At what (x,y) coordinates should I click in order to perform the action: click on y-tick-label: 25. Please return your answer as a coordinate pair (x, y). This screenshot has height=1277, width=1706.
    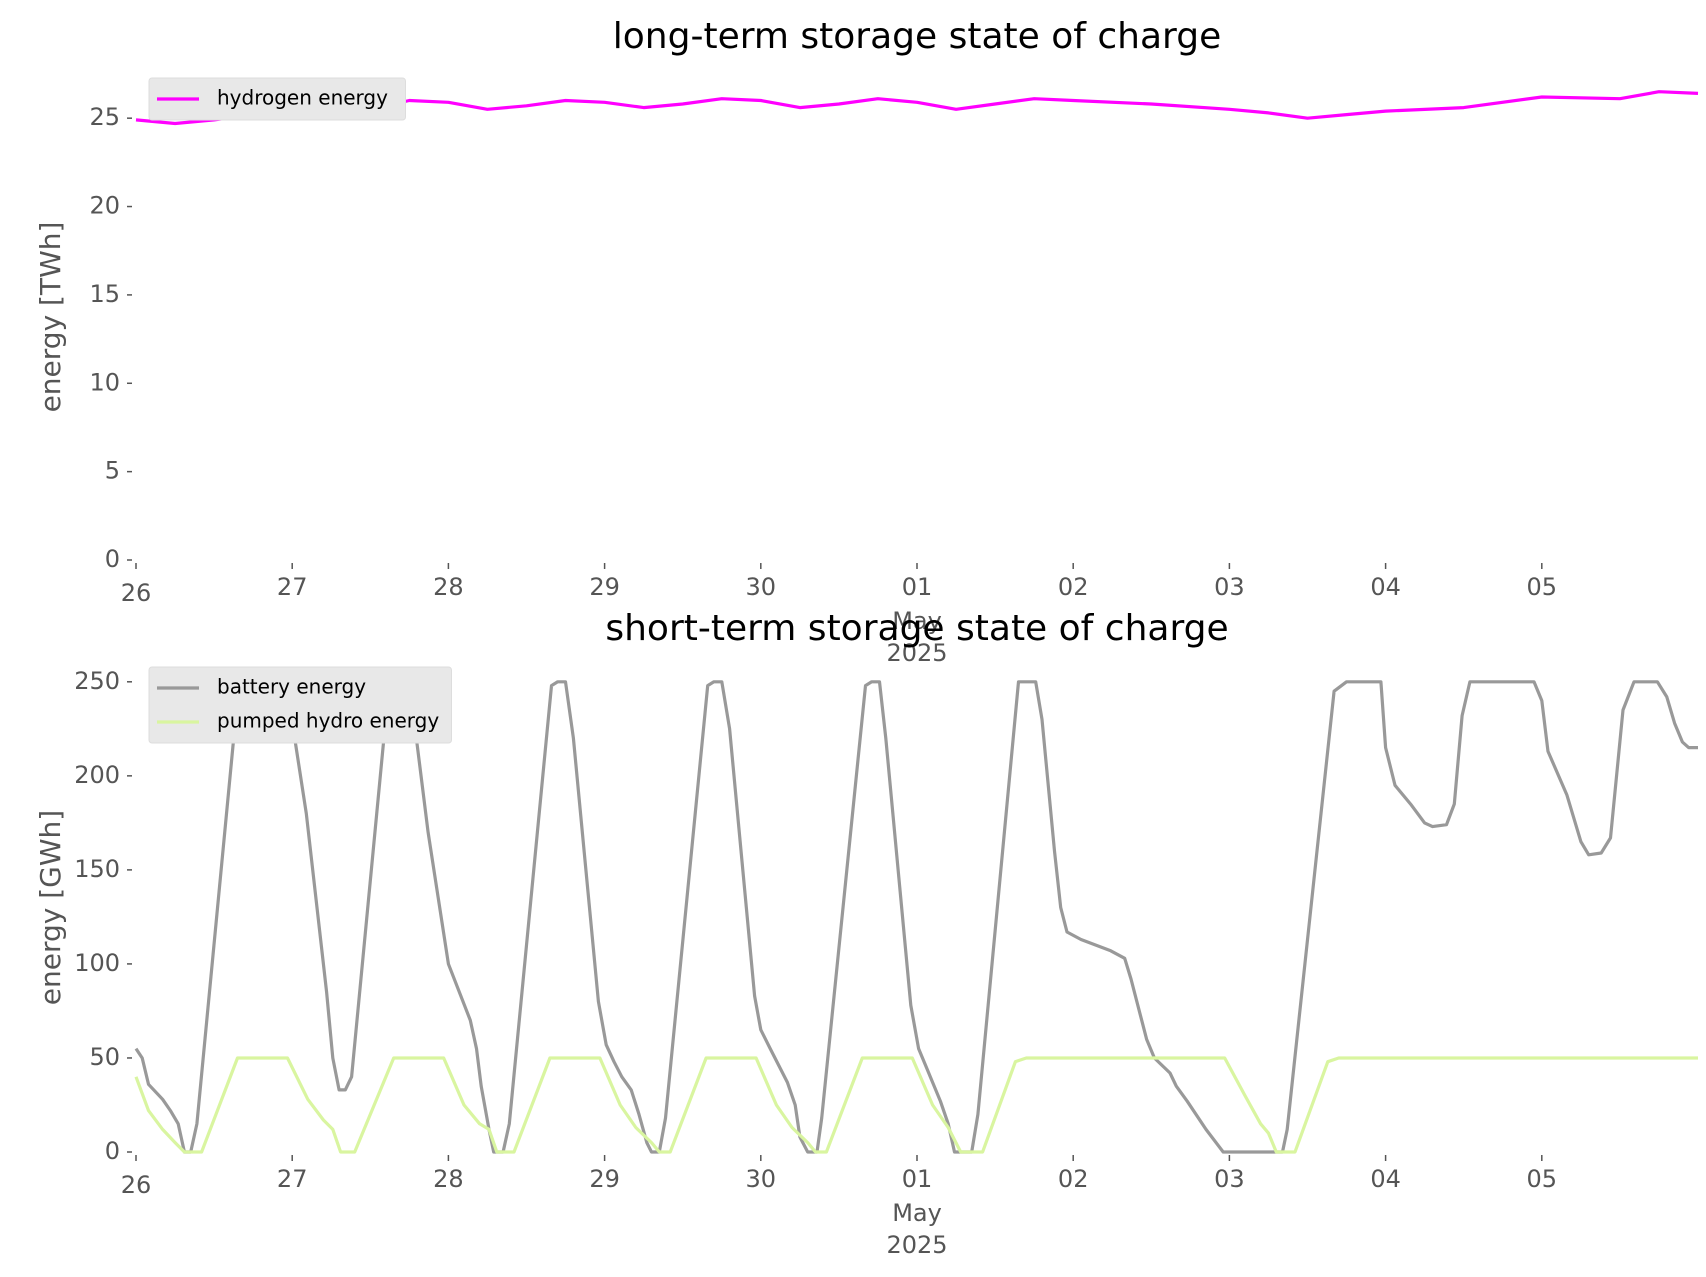
    Looking at the image, I should click on (104, 117).